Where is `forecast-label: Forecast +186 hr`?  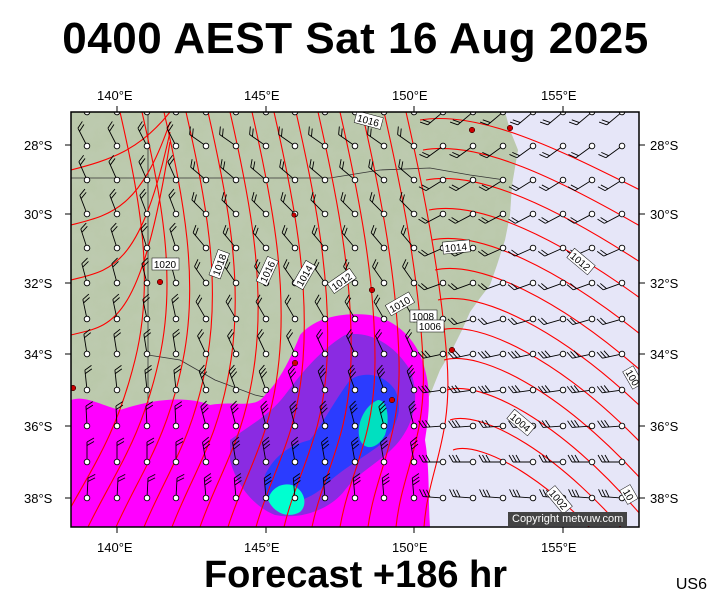 forecast-label: Forecast +186 hr is located at coordinates (355, 575).